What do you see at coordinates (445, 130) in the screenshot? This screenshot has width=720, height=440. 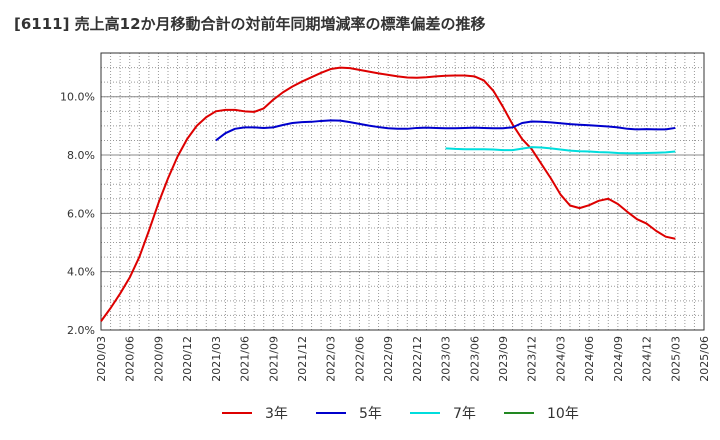 I see `series-line-5年` at bounding box center [445, 130].